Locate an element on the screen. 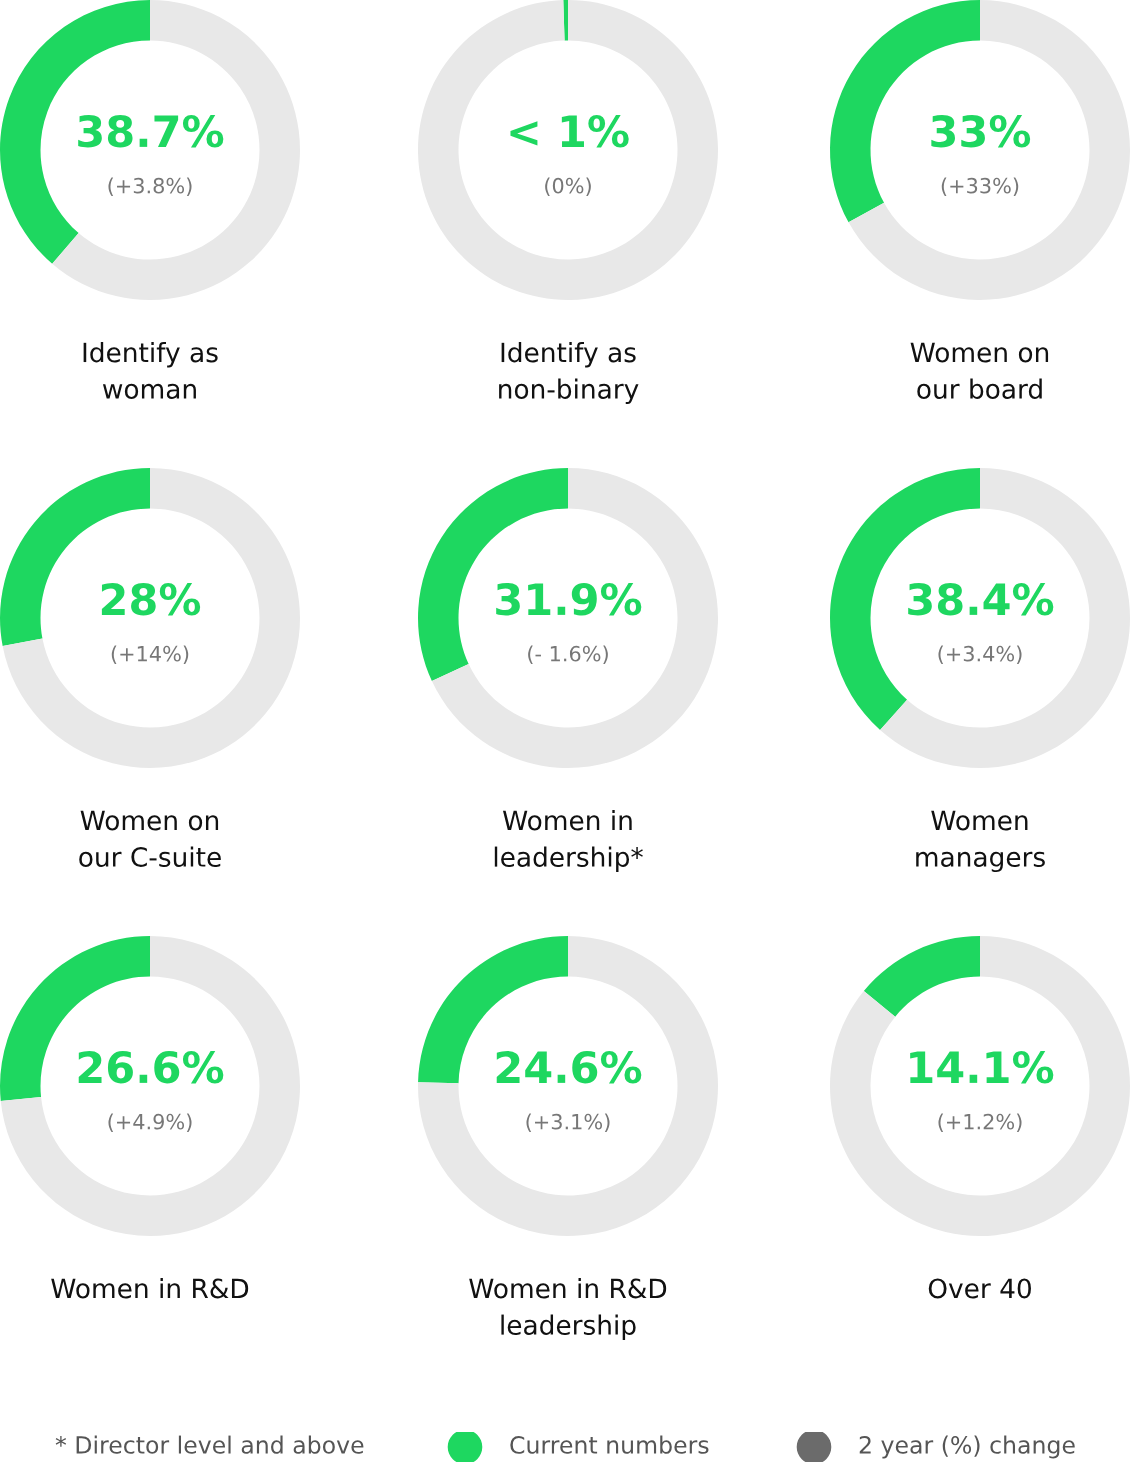 The height and width of the screenshot is (1462, 1130). text: (+1.2%) is located at coordinates (980, 1122).